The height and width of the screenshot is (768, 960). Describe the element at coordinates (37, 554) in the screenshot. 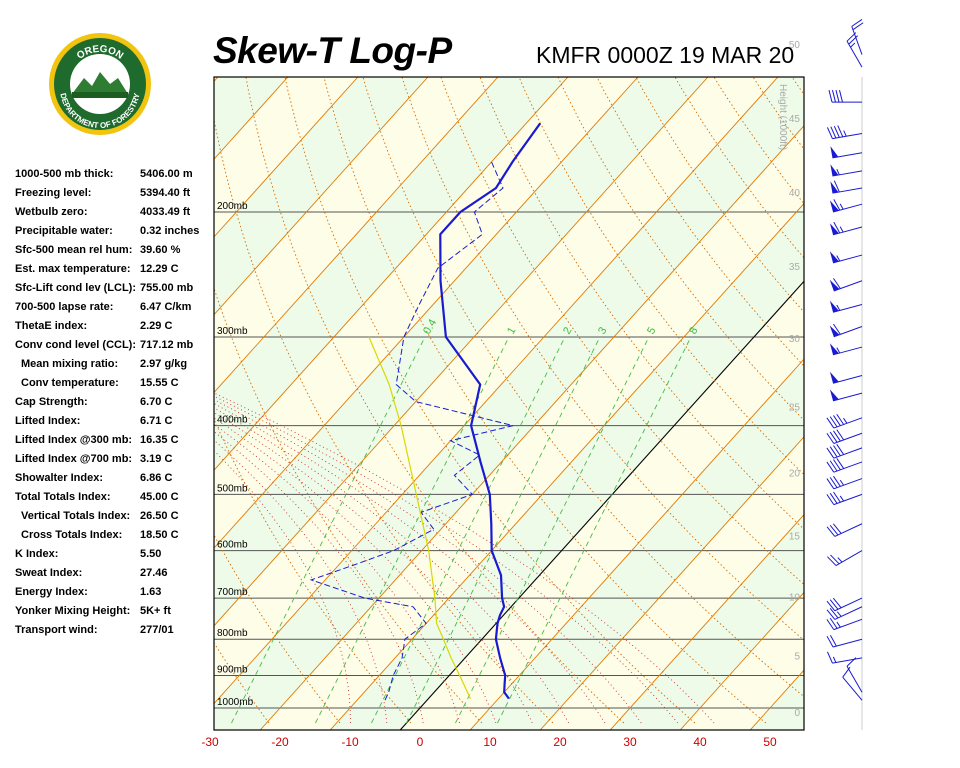

I see `stat-label: K Index:` at that location.